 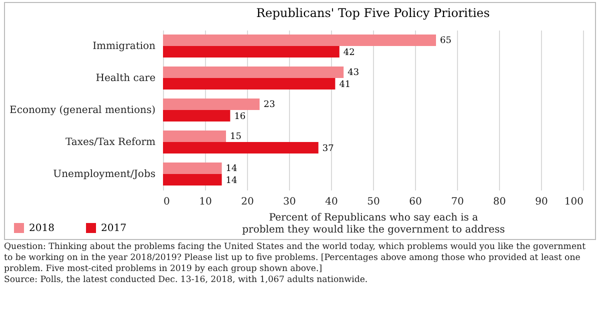 What do you see at coordinates (186, 280) in the screenshot?
I see `source-note: Source: Polls, the latest conducted Dec. 13-16, 2018, with 1,067 adults nationwide.` at bounding box center [186, 280].